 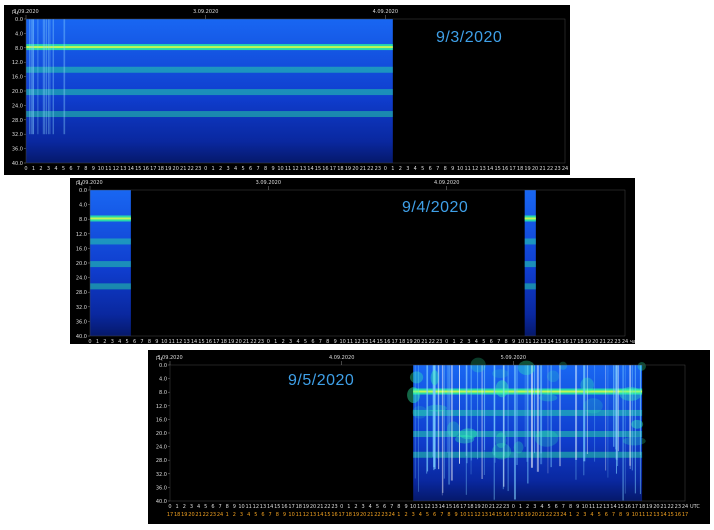 What do you see at coordinates (161, 502) in the screenshot?
I see `y-tick-label: 40.0` at bounding box center [161, 502].